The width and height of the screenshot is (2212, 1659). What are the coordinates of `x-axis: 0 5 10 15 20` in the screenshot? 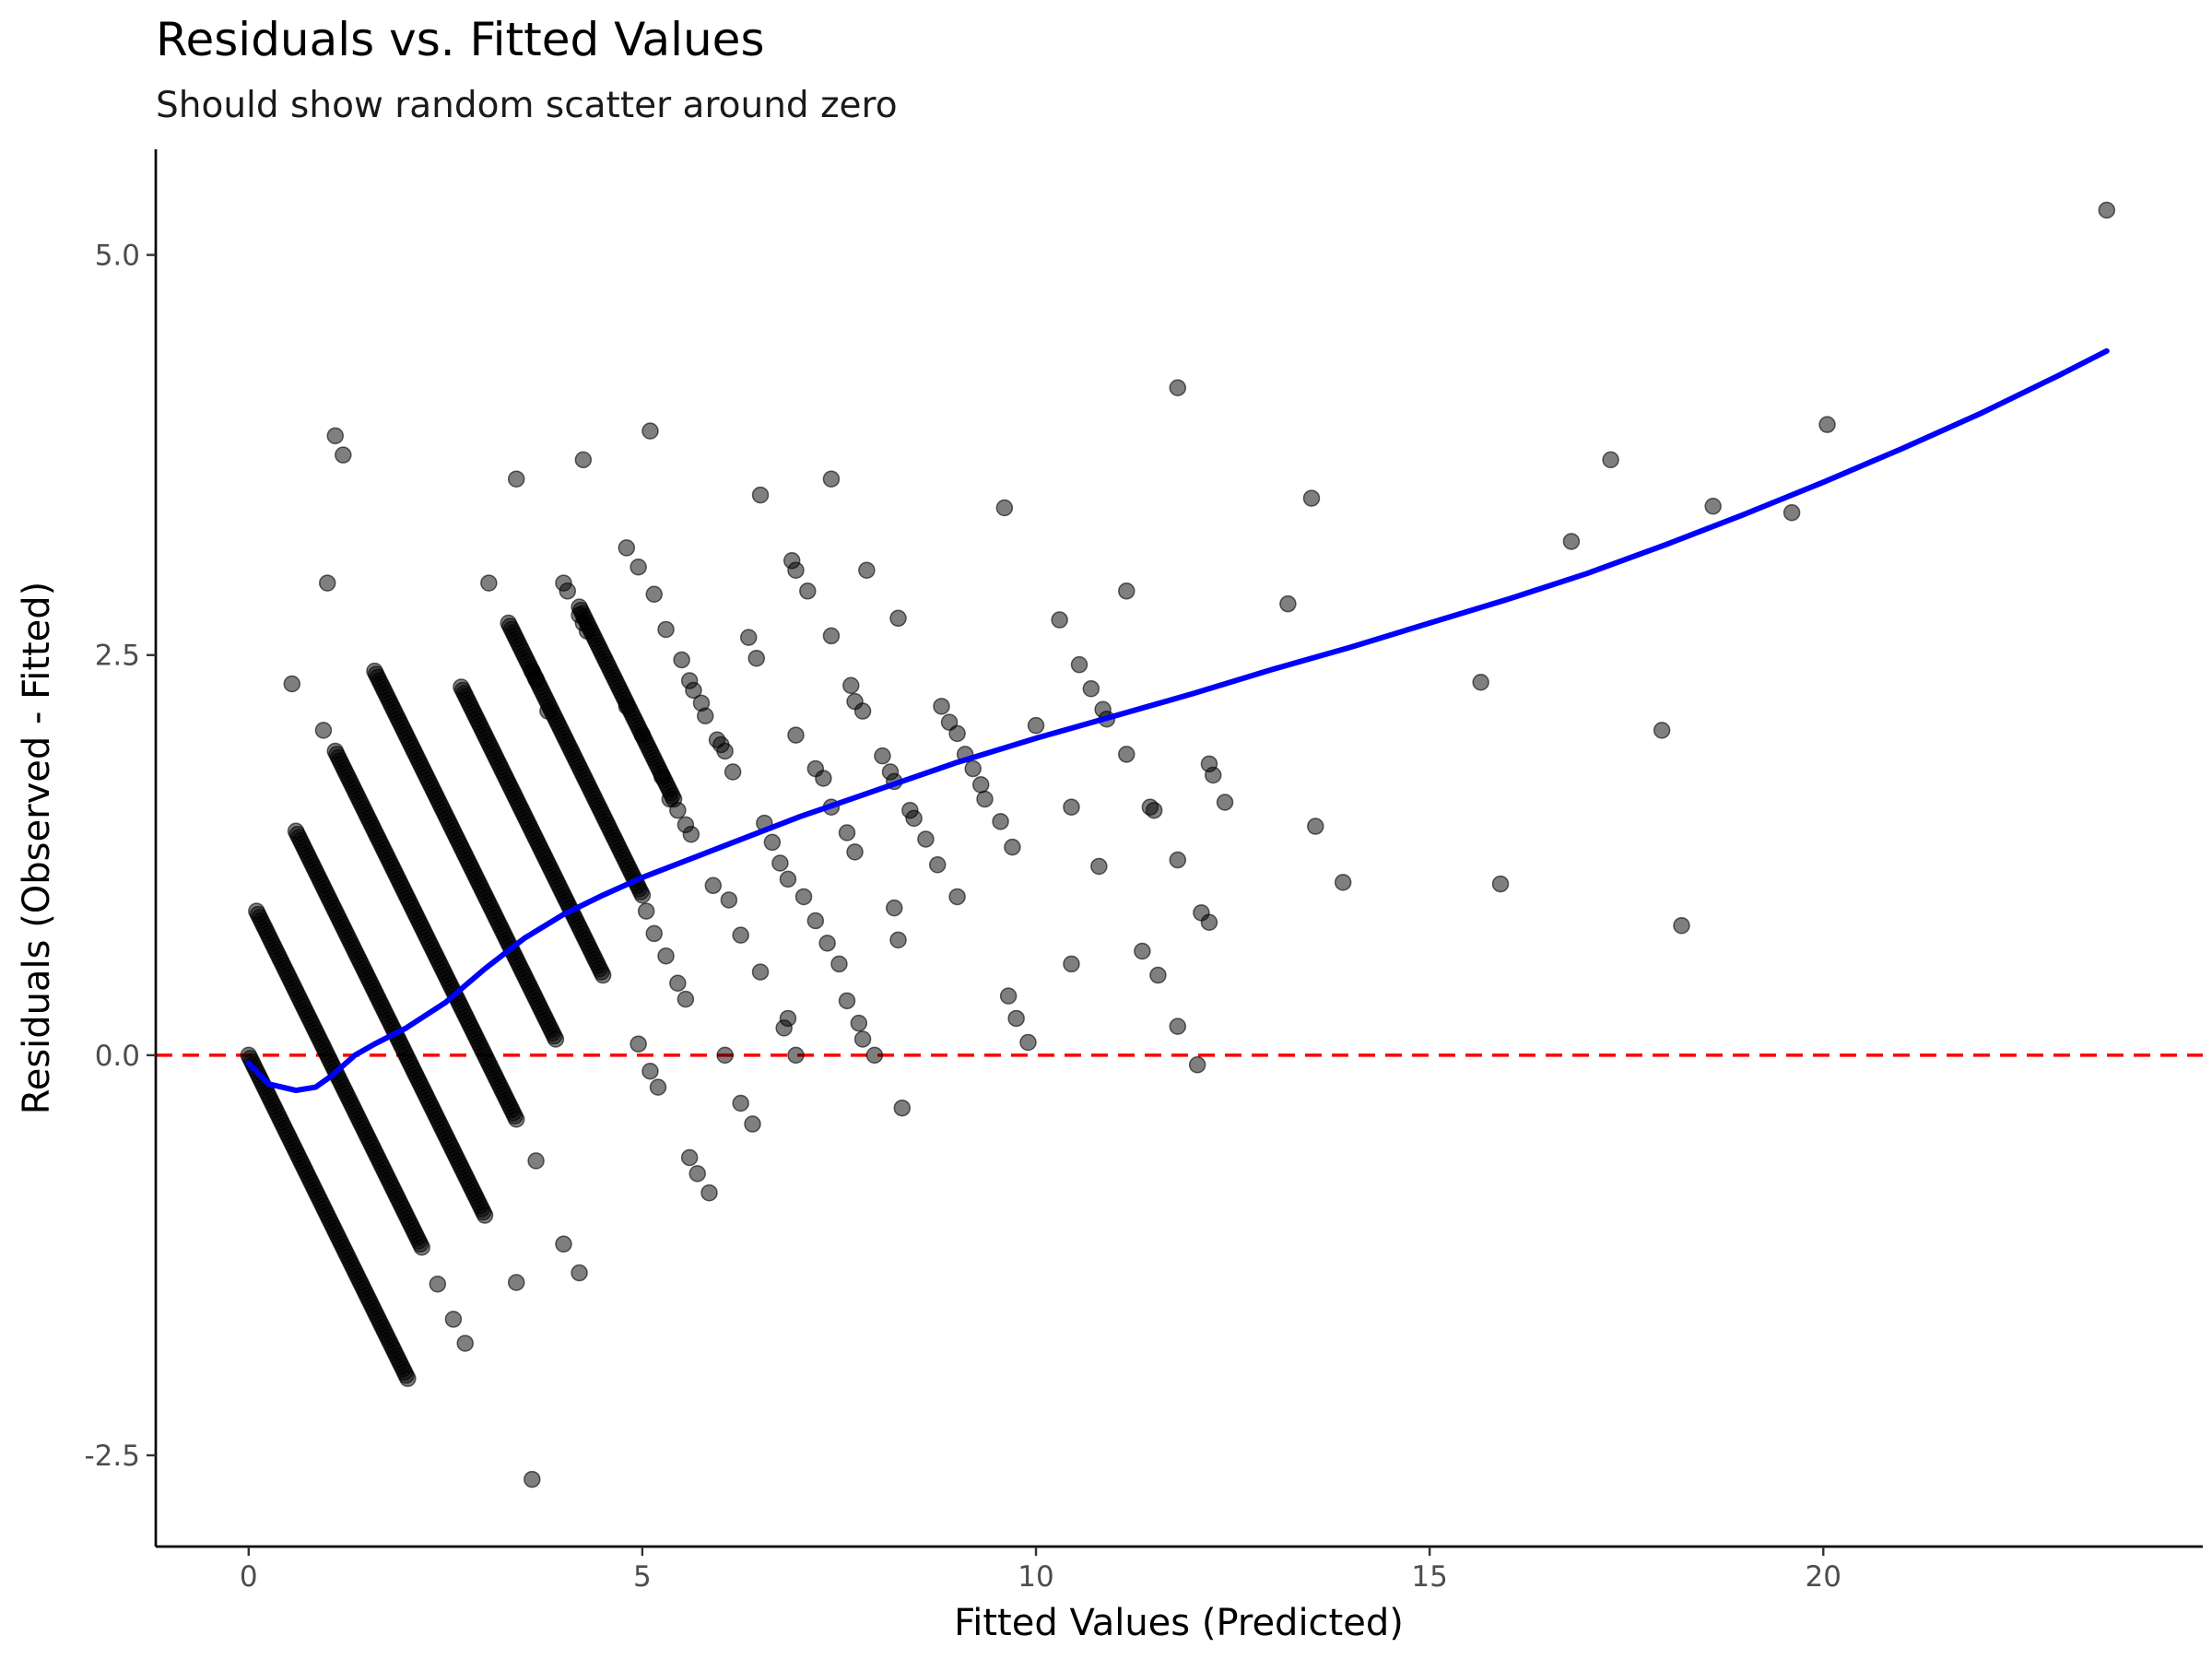 It's located at (1179, 1569).